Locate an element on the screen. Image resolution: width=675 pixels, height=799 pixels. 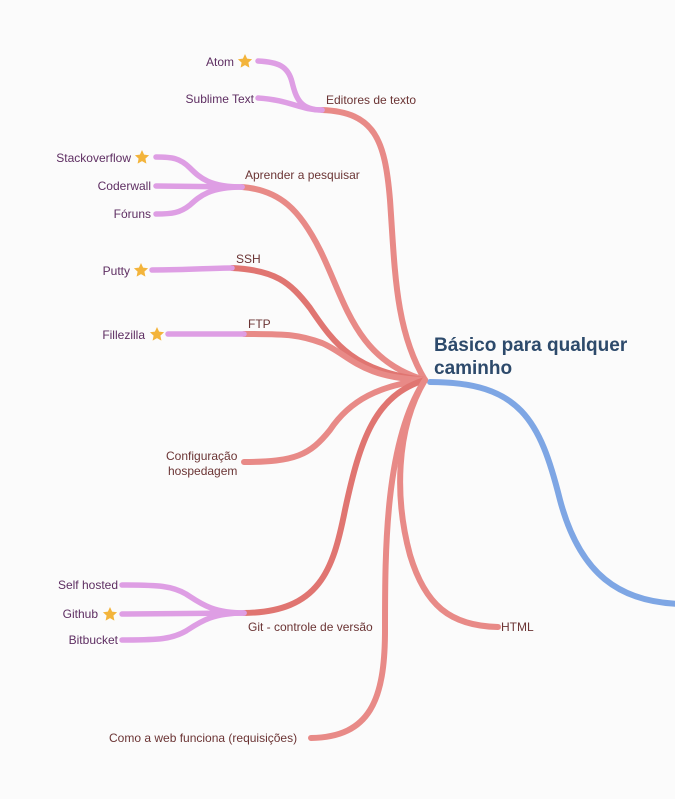
node-git: Git - controle de versão is located at coordinates (310, 627).